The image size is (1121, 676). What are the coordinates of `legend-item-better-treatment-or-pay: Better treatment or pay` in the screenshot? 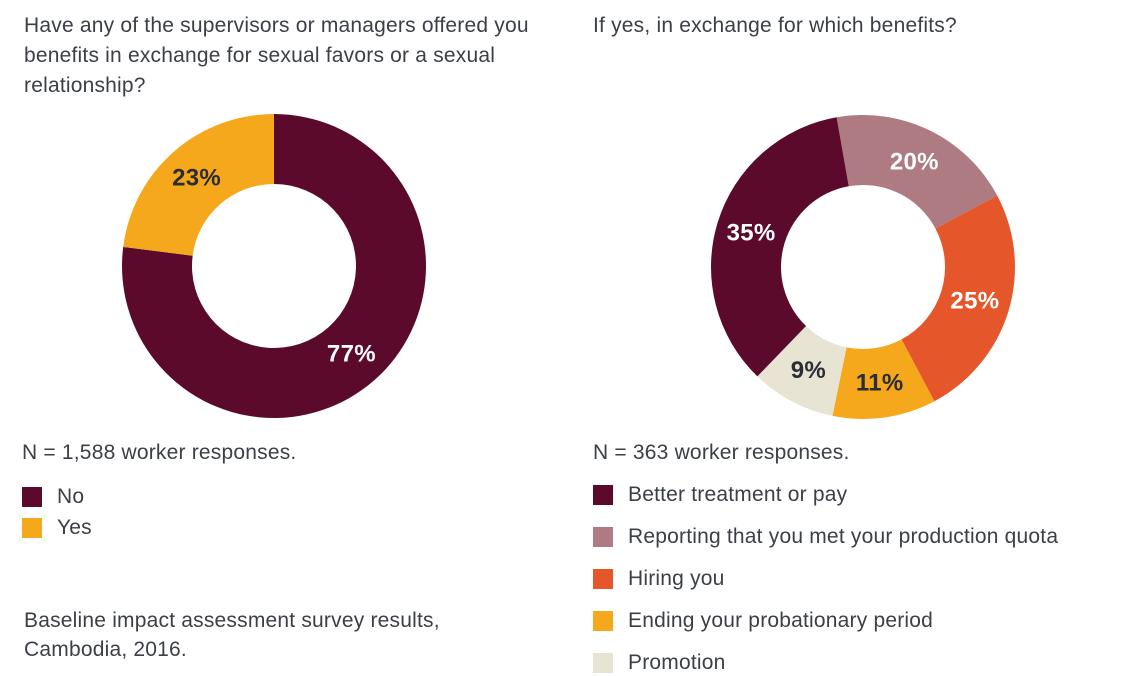 It's located at (825, 495).